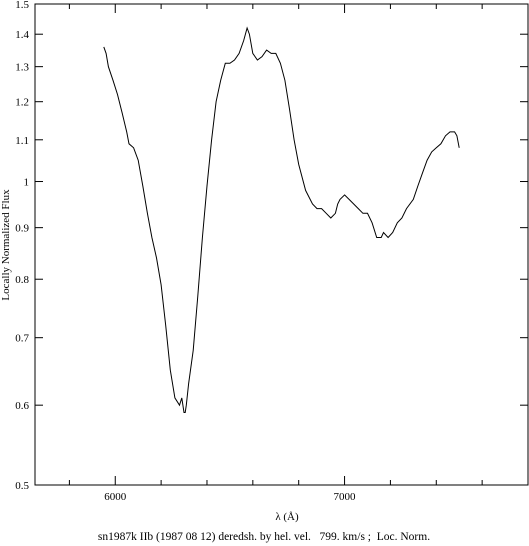 The width and height of the screenshot is (529, 546). What do you see at coordinates (287, 517) in the screenshot?
I see `x-axis-title: λ (Å)` at bounding box center [287, 517].